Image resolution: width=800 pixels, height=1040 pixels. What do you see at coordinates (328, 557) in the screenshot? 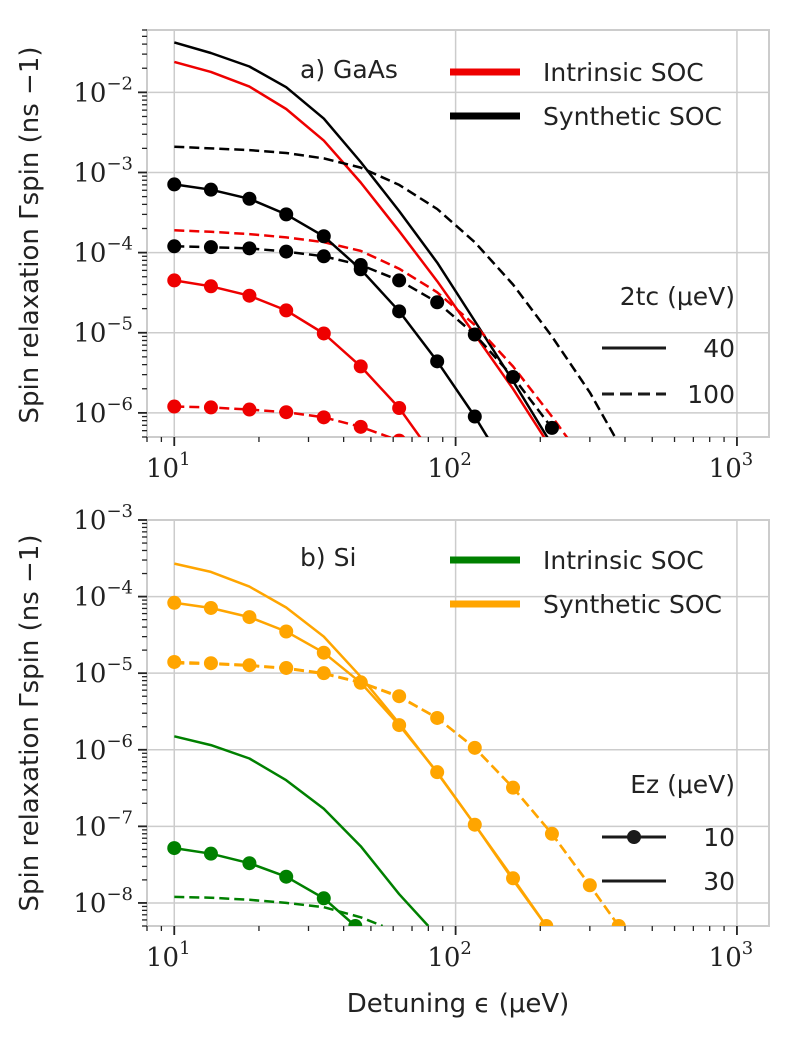
I see `panel-label: b) Si` at bounding box center [328, 557].